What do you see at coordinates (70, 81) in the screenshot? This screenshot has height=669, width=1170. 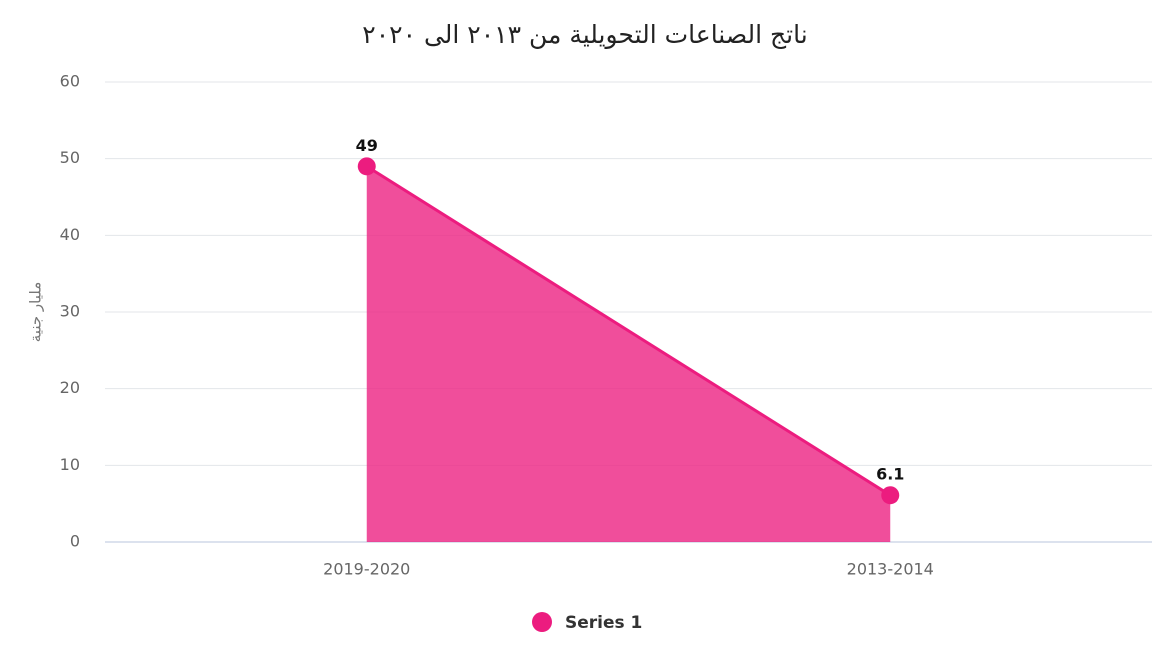 I see `y-tick-label: 60` at bounding box center [70, 81].